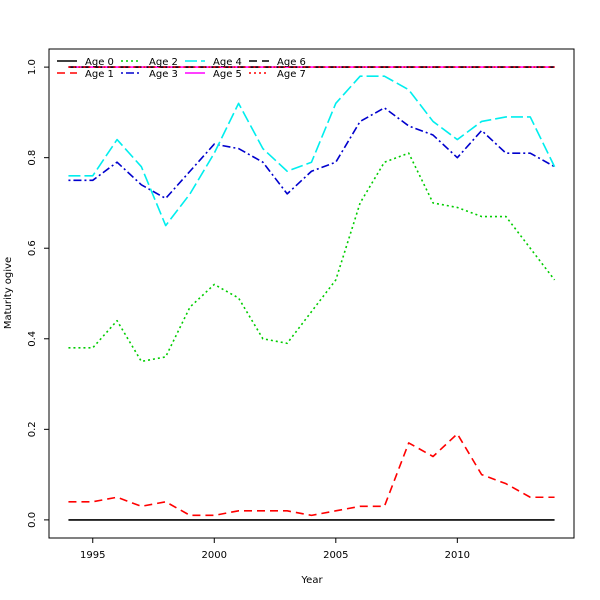 The image size is (600, 600). What do you see at coordinates (32, 158) in the screenshot?
I see `y-tick-label: 0.8` at bounding box center [32, 158].